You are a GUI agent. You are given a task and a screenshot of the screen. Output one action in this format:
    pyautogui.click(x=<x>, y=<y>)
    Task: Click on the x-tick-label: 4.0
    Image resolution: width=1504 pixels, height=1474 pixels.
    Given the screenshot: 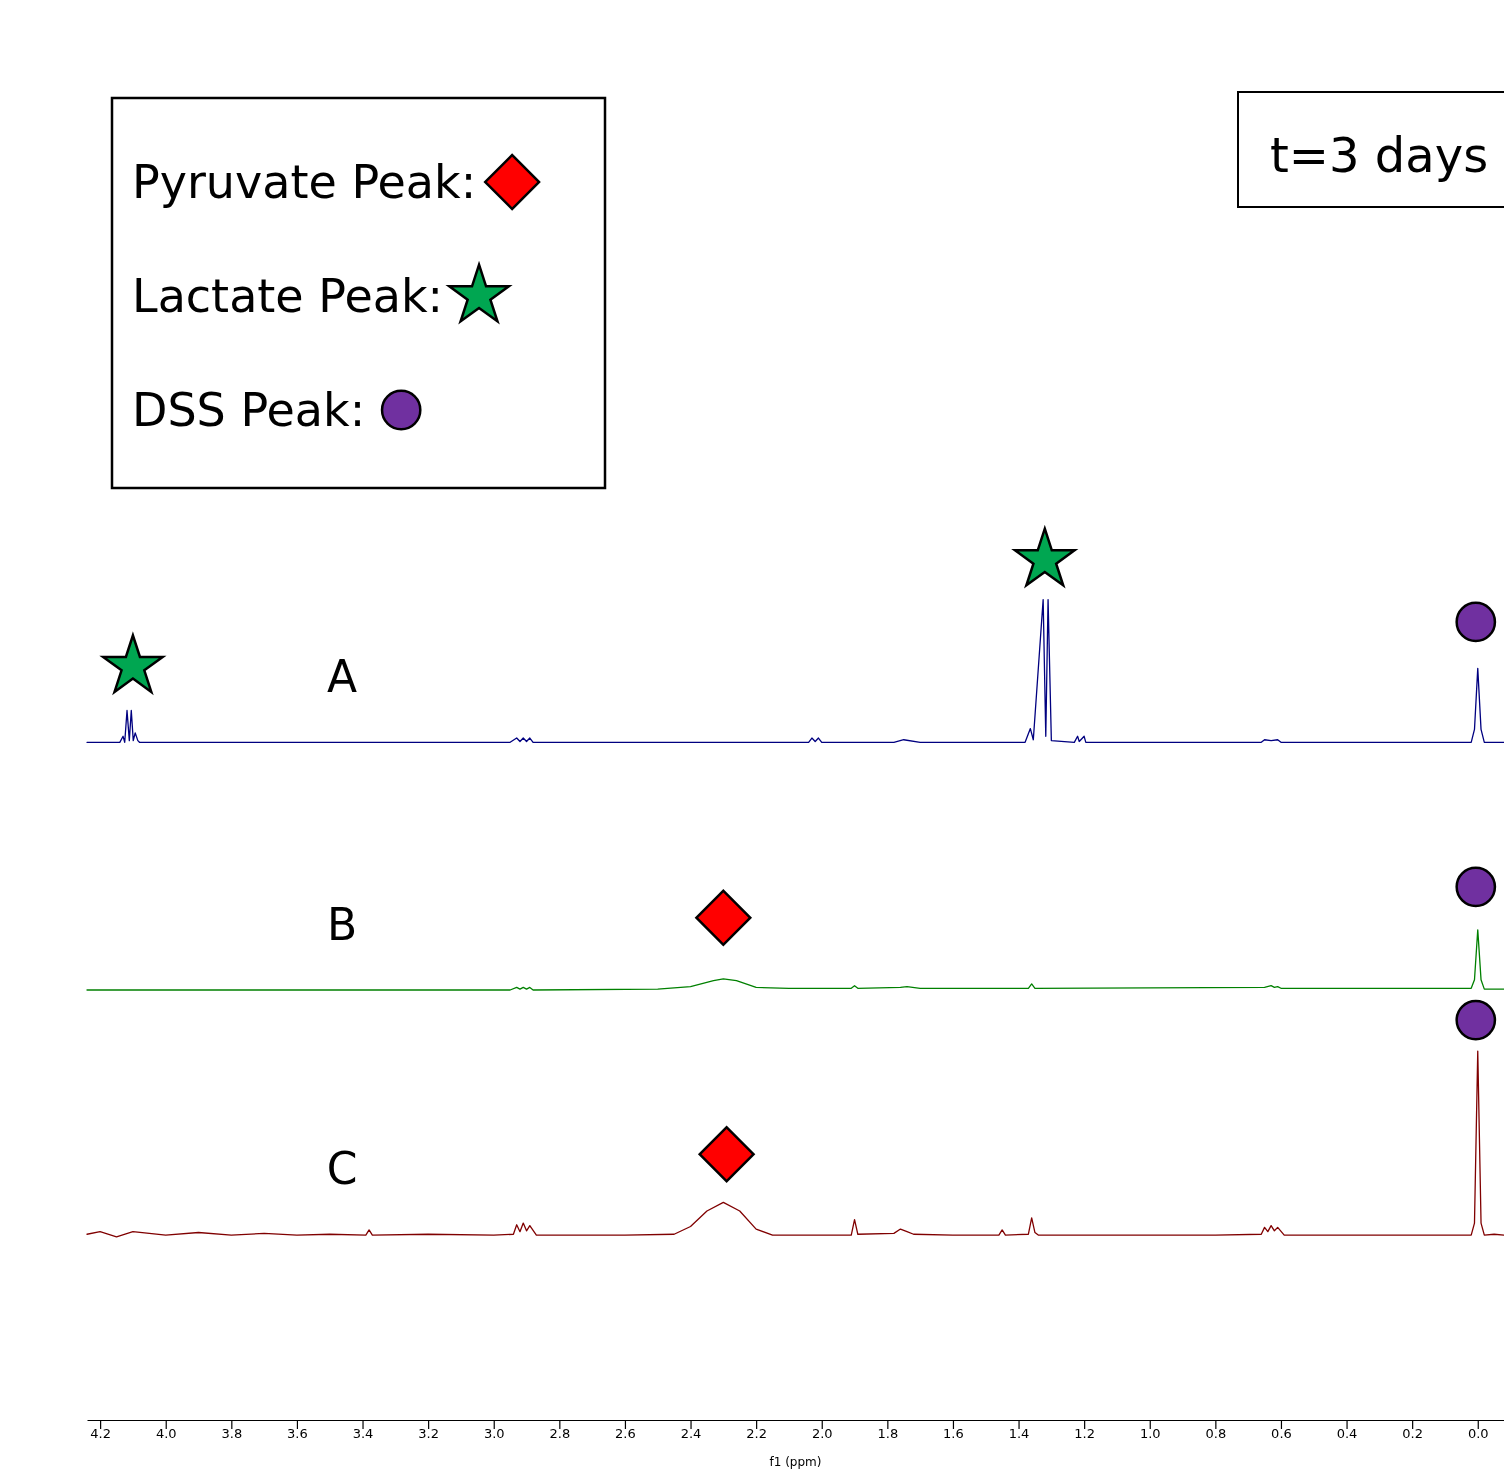 What is the action you would take?
    pyautogui.click(x=166, y=1434)
    